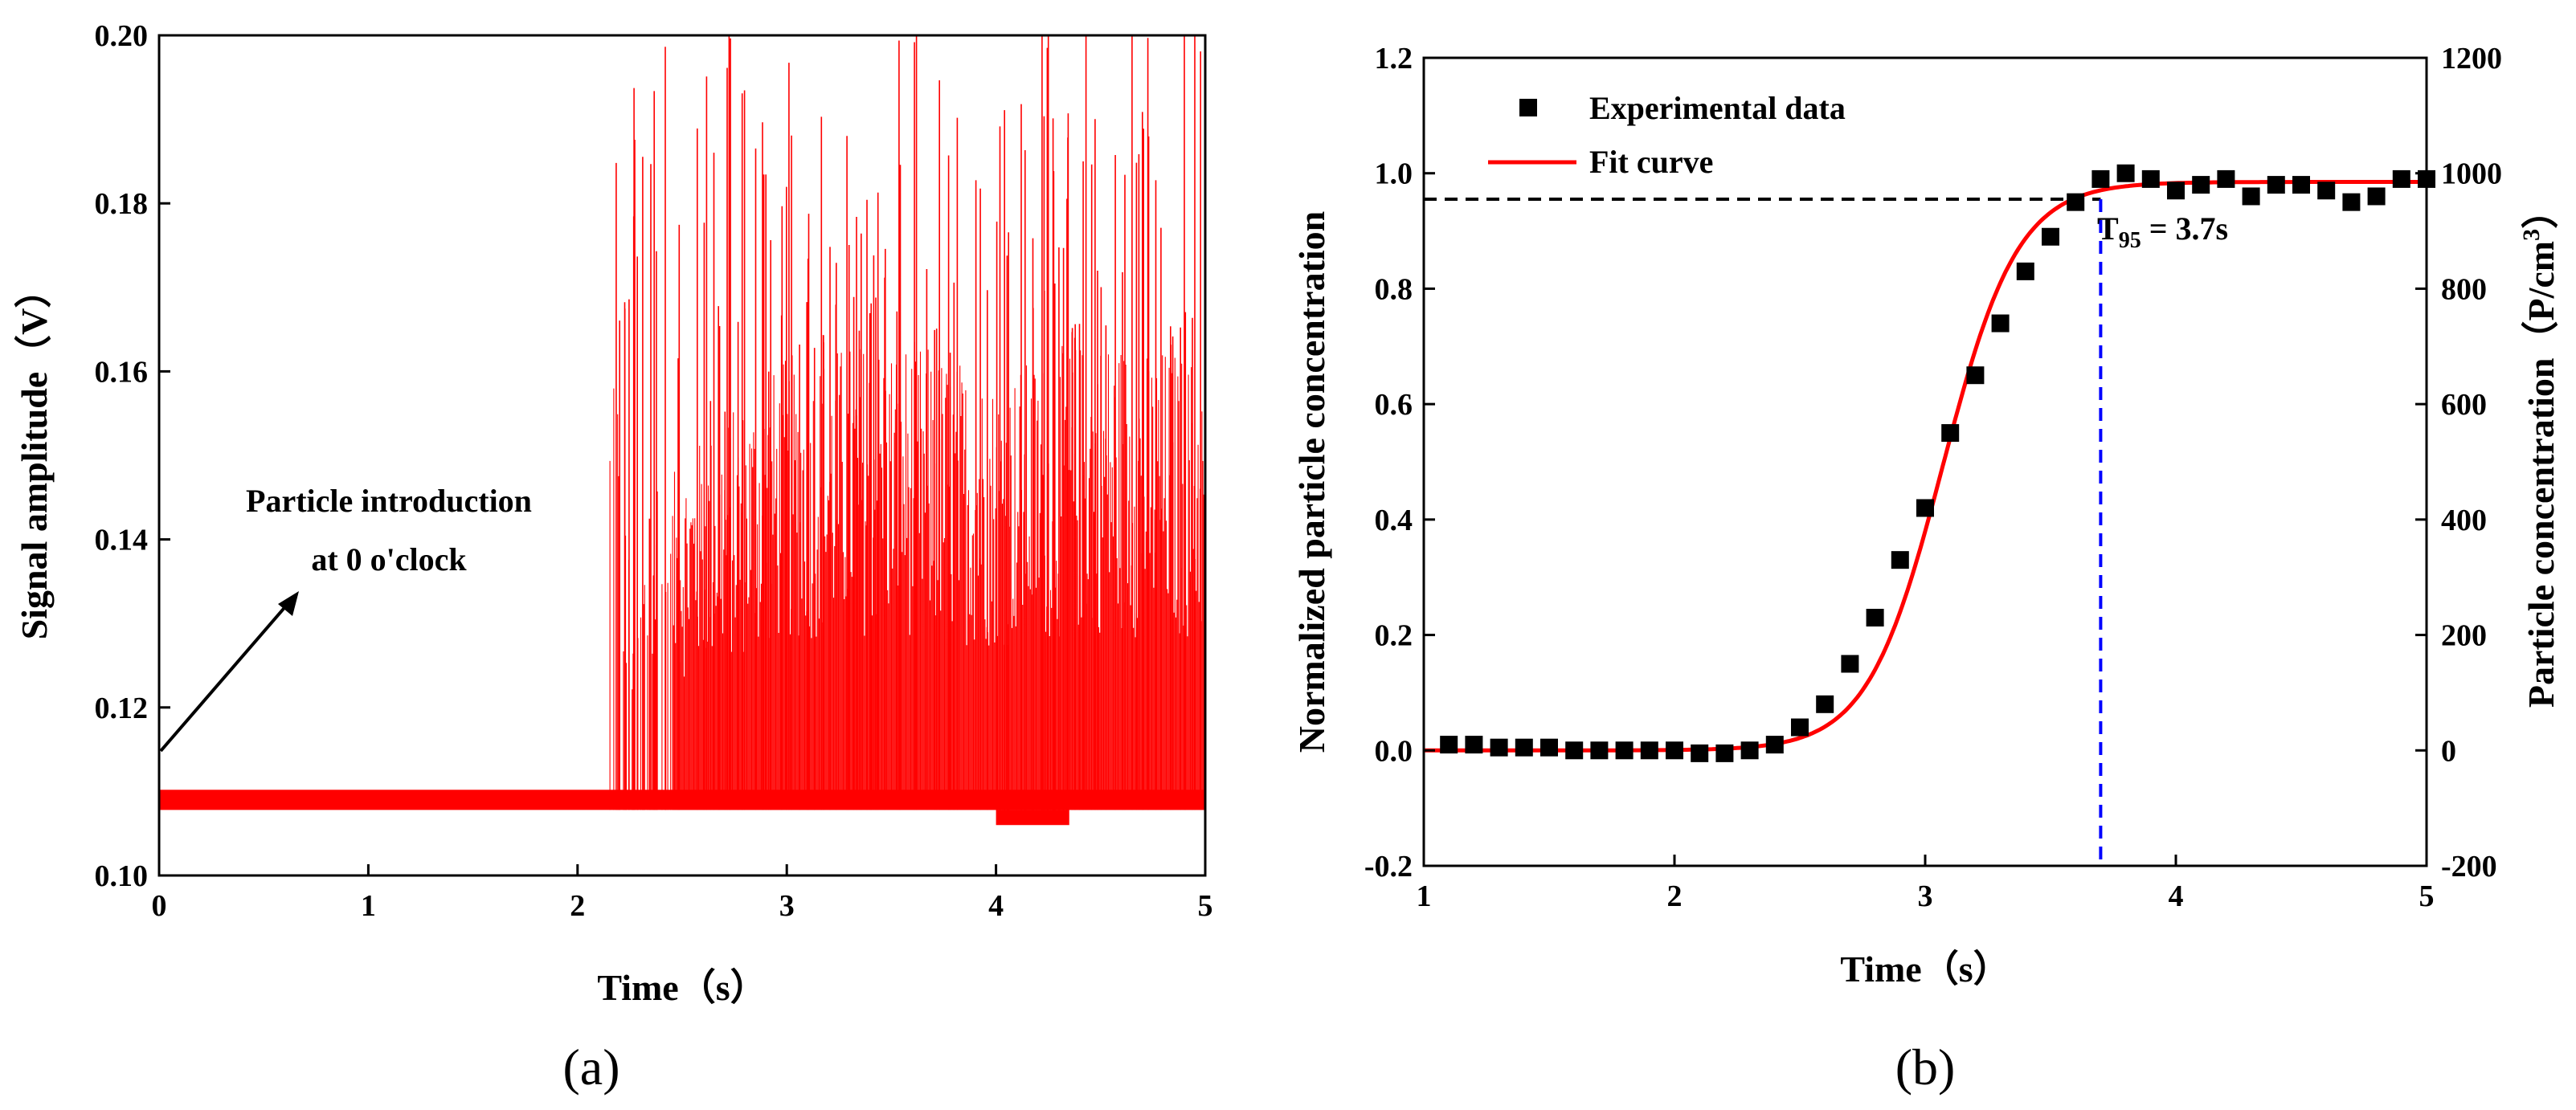 The image size is (2576, 1110). I want to click on a-y-tick-label: 0.18, so click(122, 204).